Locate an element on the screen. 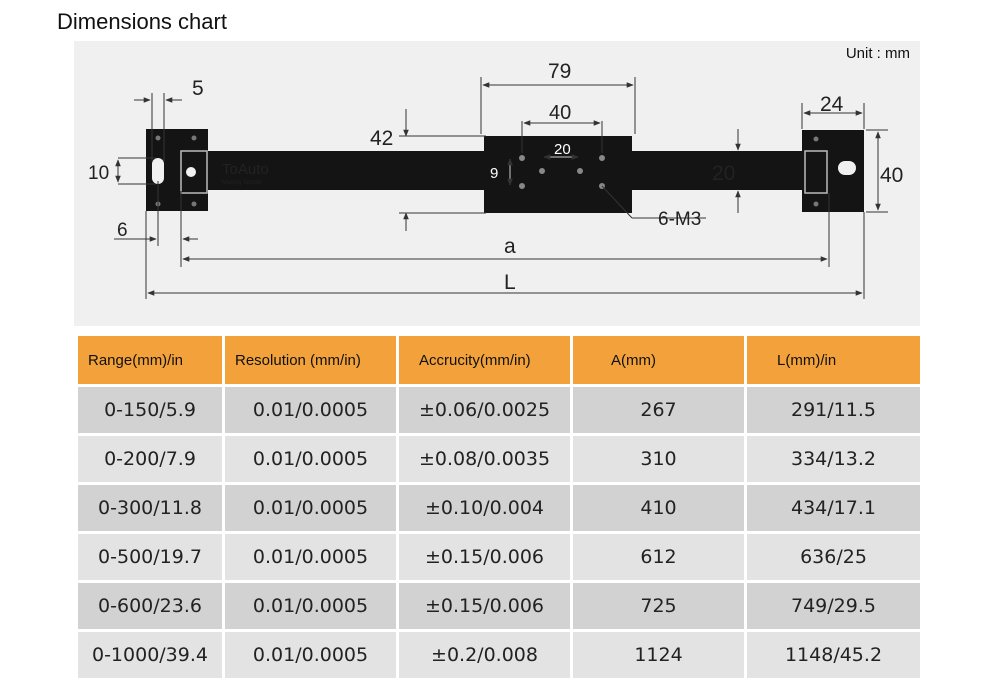 Image resolution: width=1000 pixels, height=693 pixels. cell-a: 725 is located at coordinates (660, 604).